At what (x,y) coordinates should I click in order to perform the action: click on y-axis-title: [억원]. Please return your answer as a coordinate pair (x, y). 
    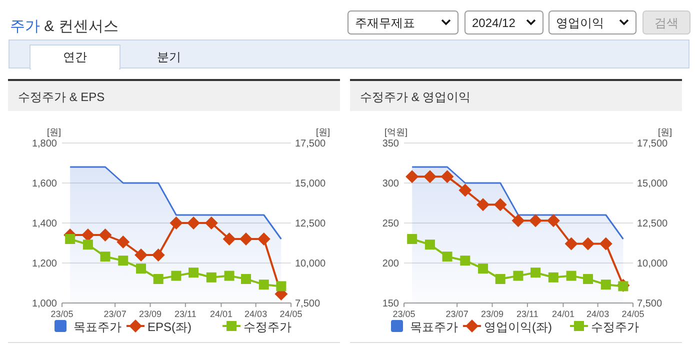
    Looking at the image, I should click on (396, 132).